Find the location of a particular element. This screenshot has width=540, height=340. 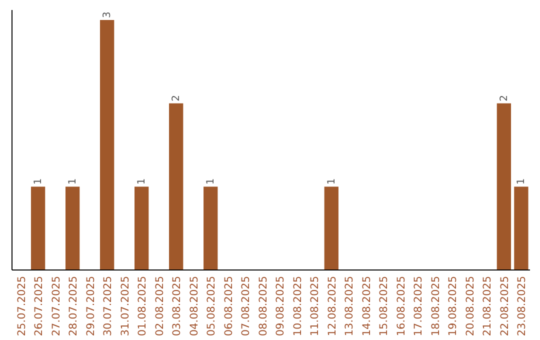

x-tick-label: 25.07.2025 is located at coordinates (22, 306).